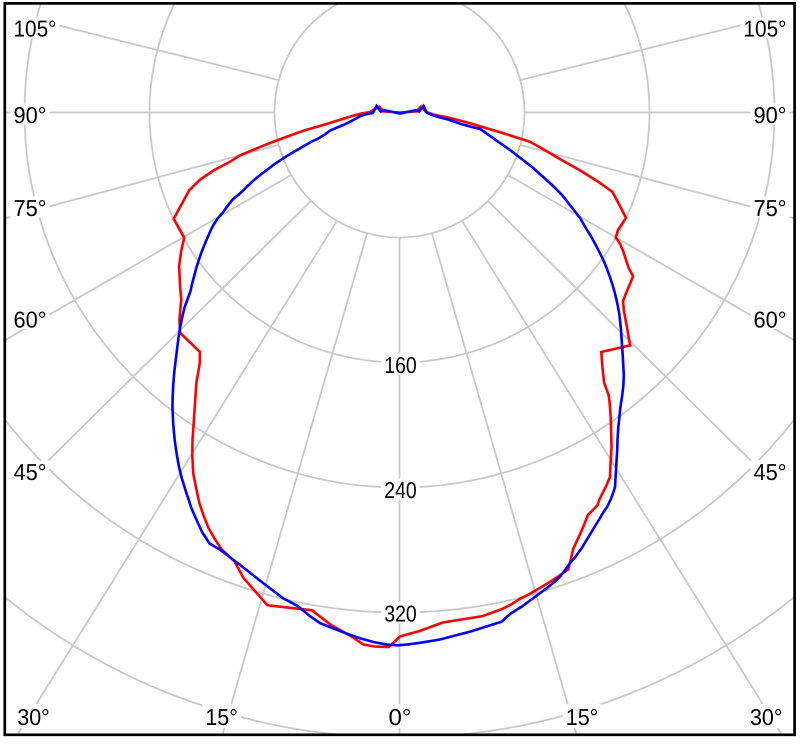  What do you see at coordinates (400, 614) in the screenshot?
I see `svg-text: 320` at bounding box center [400, 614].